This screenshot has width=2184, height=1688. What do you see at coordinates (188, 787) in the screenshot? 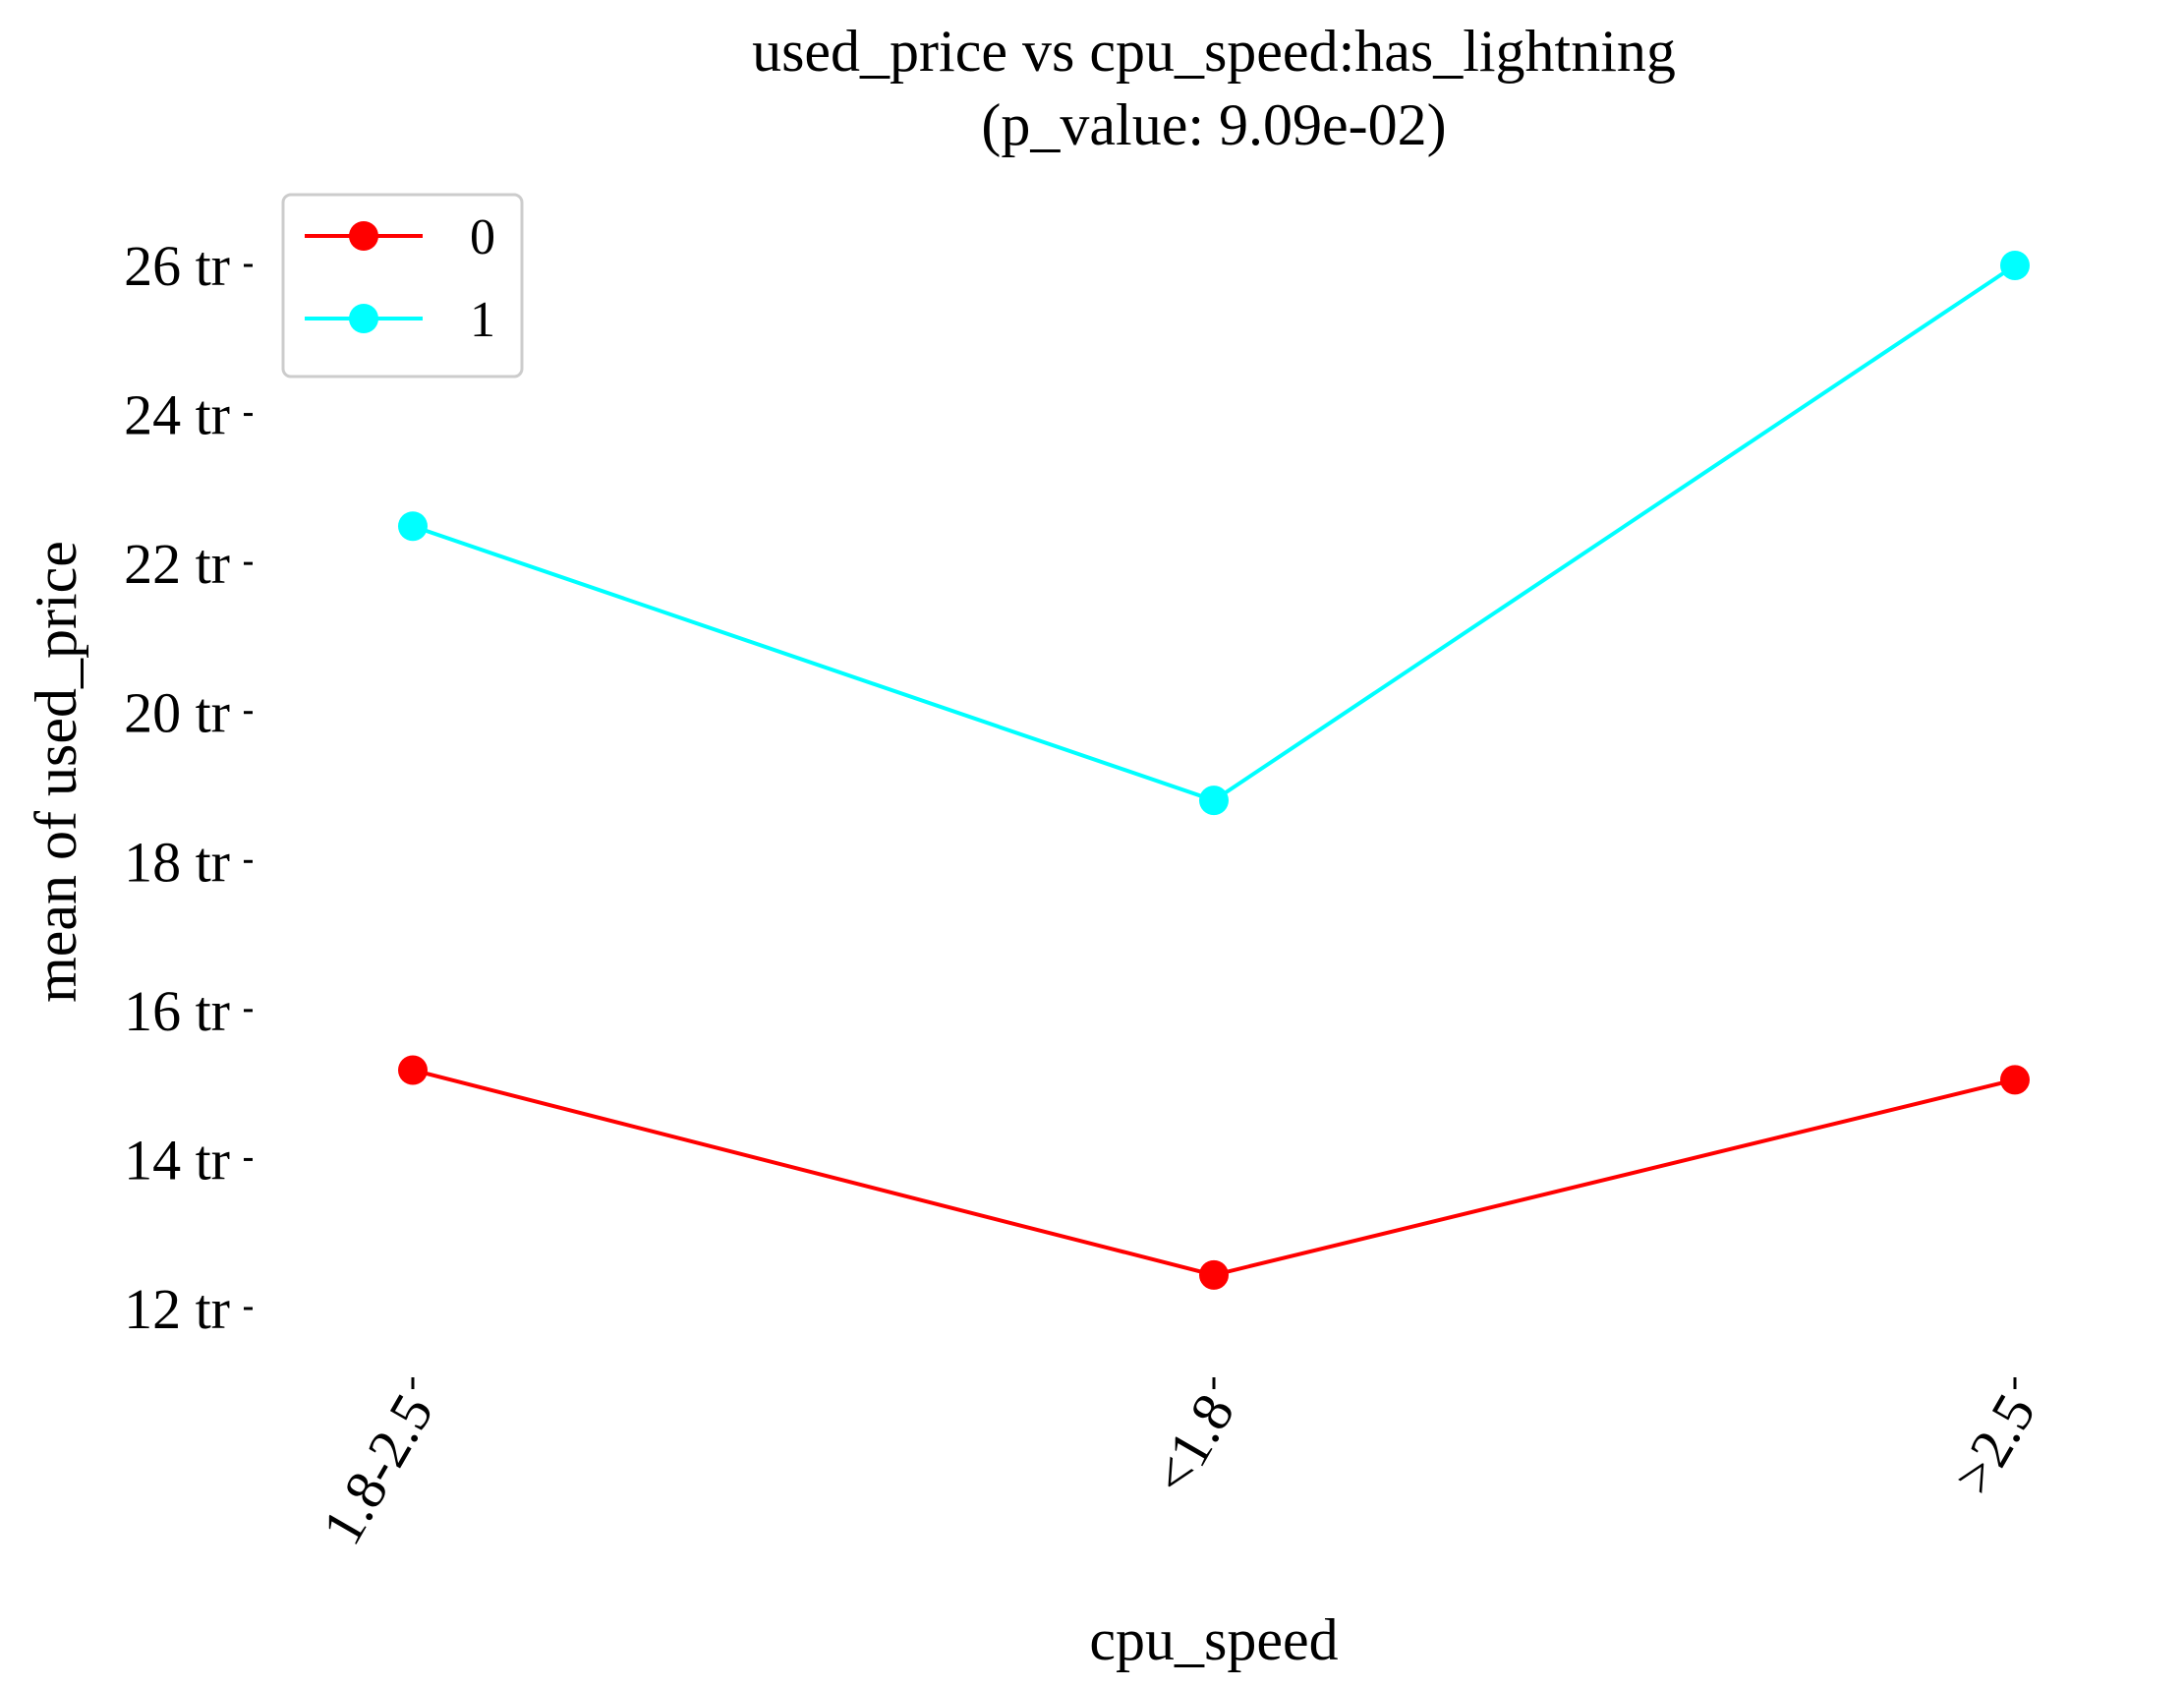
I see `y-axis: 12 tr 14 tr 16 tr 18 tr 20 tr 22 tr 24 tr 26 tr` at bounding box center [188, 787].